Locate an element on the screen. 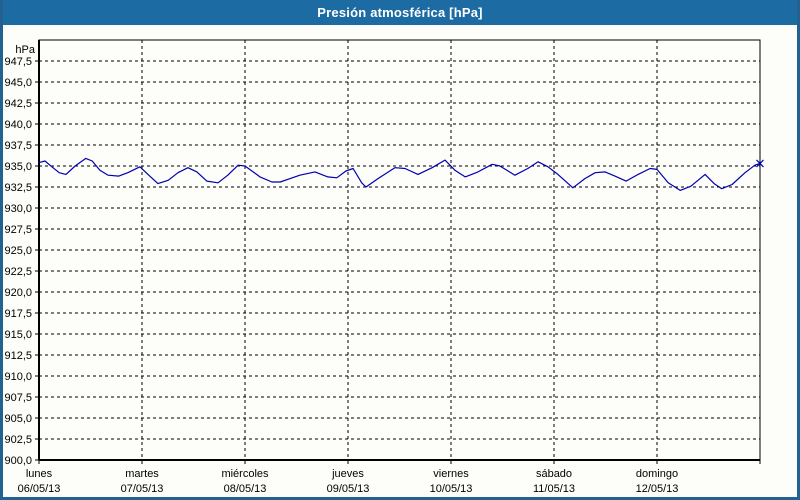 This screenshot has width=800, height=500. y-tick-label: 937,5 is located at coordinates (18, 146).